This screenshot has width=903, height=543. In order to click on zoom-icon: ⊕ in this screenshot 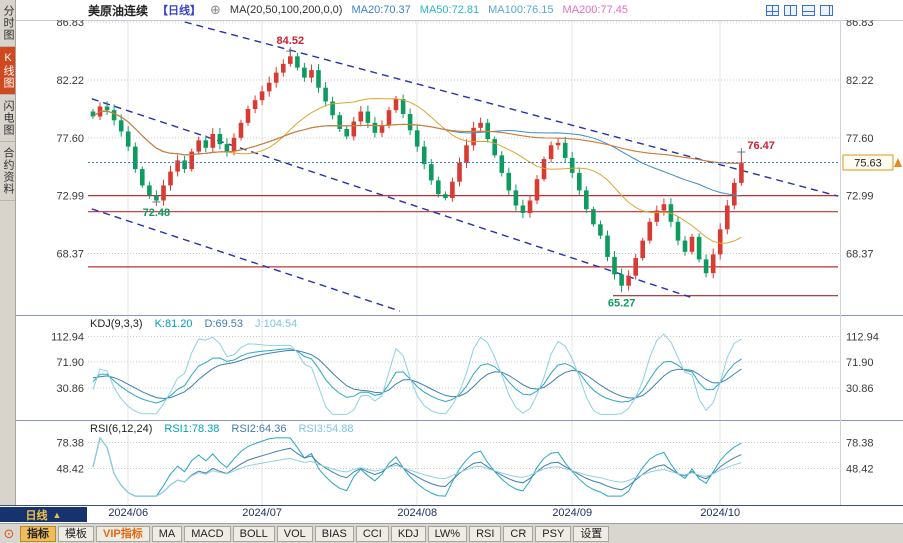, I will do `click(215, 9)`.